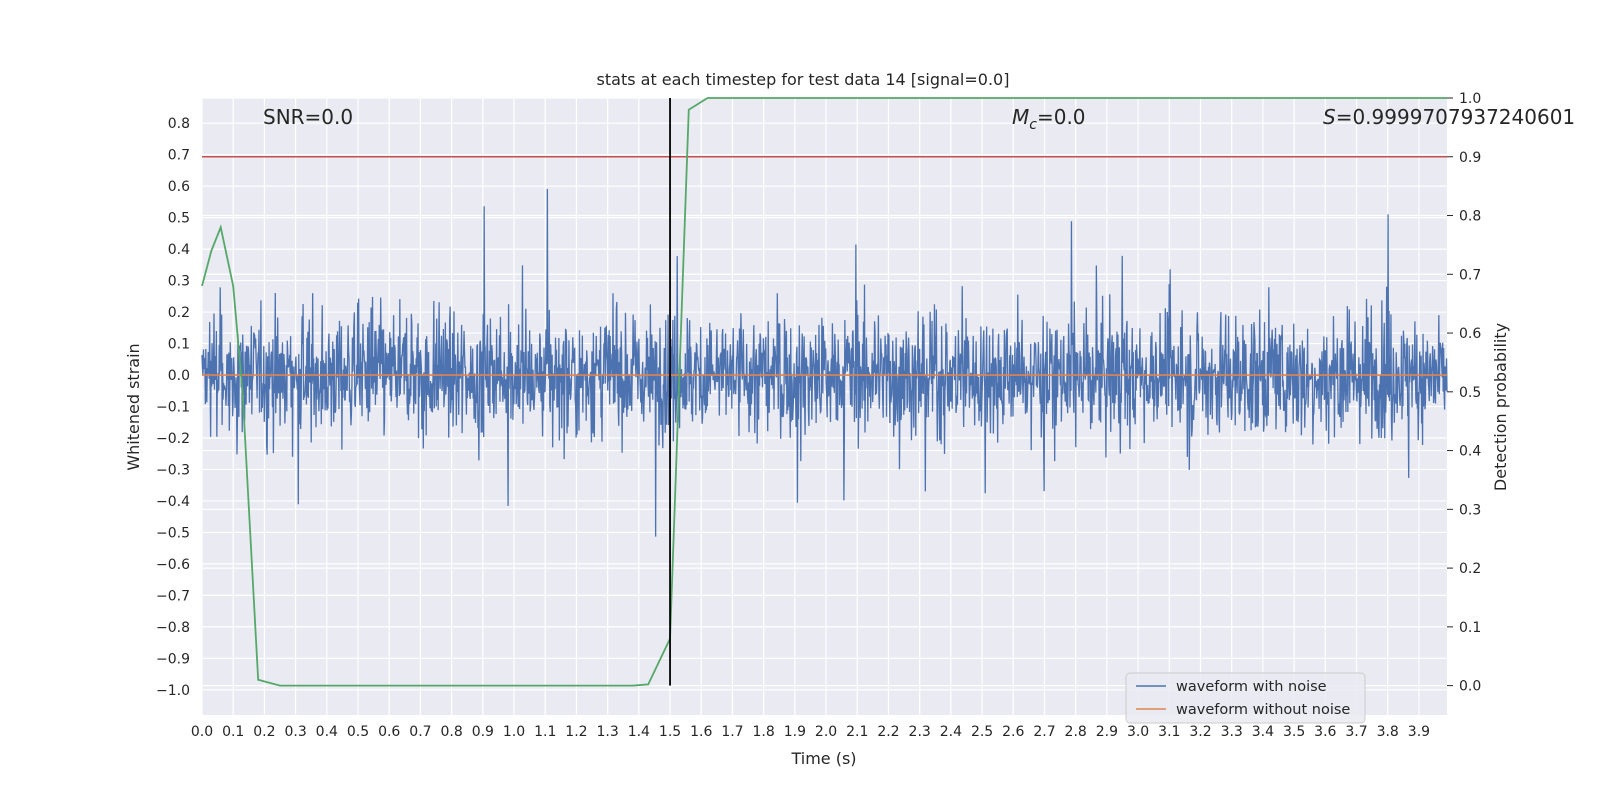  What do you see at coordinates (1263, 732) in the screenshot?
I see `x-tick-label: 3.4` at bounding box center [1263, 732].